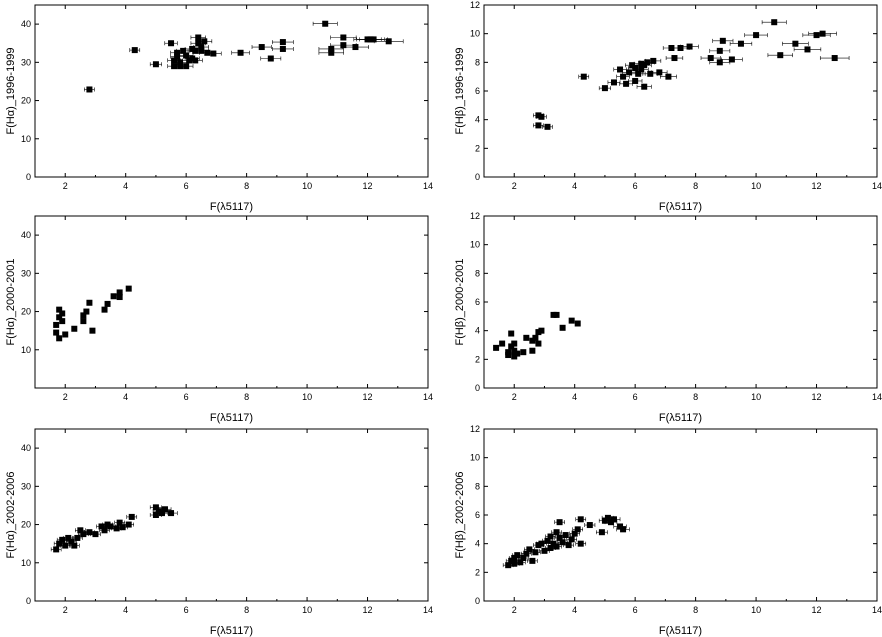  What do you see at coordinates (26, 448) in the screenshot?
I see `y-tick-label: 40` at bounding box center [26, 448].